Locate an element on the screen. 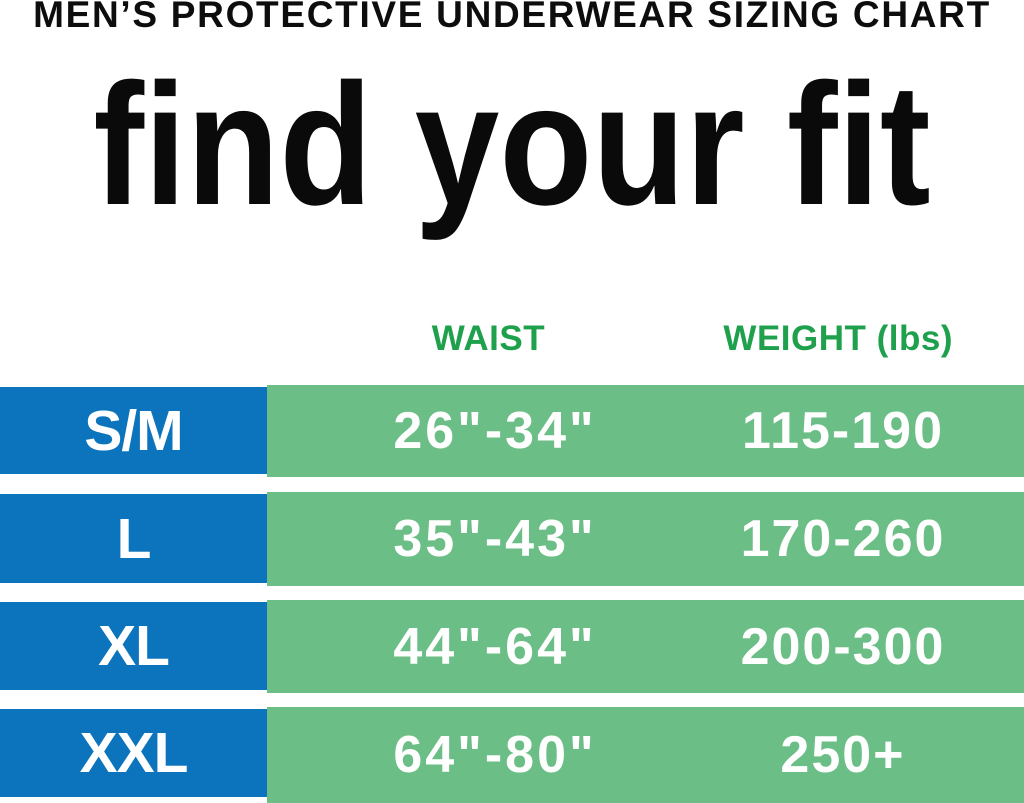 This screenshot has height=803, width=1024. weight-value: 170-260 is located at coordinates (843, 539).